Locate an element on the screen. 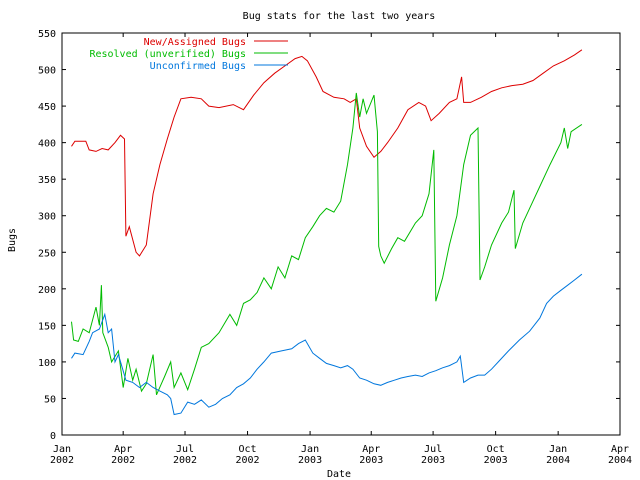 This screenshot has height=480, width=640. y-tick-label: 50 is located at coordinates (50, 399).